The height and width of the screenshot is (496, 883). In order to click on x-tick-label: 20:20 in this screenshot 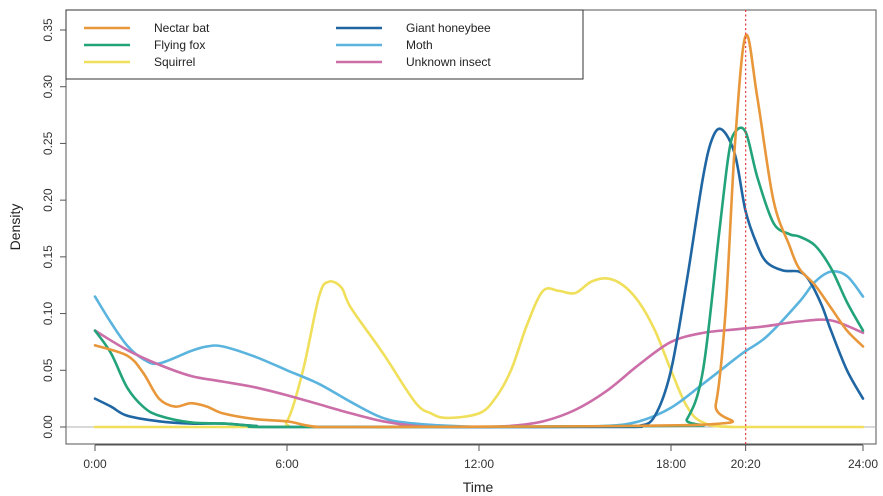, I will do `click(746, 464)`.